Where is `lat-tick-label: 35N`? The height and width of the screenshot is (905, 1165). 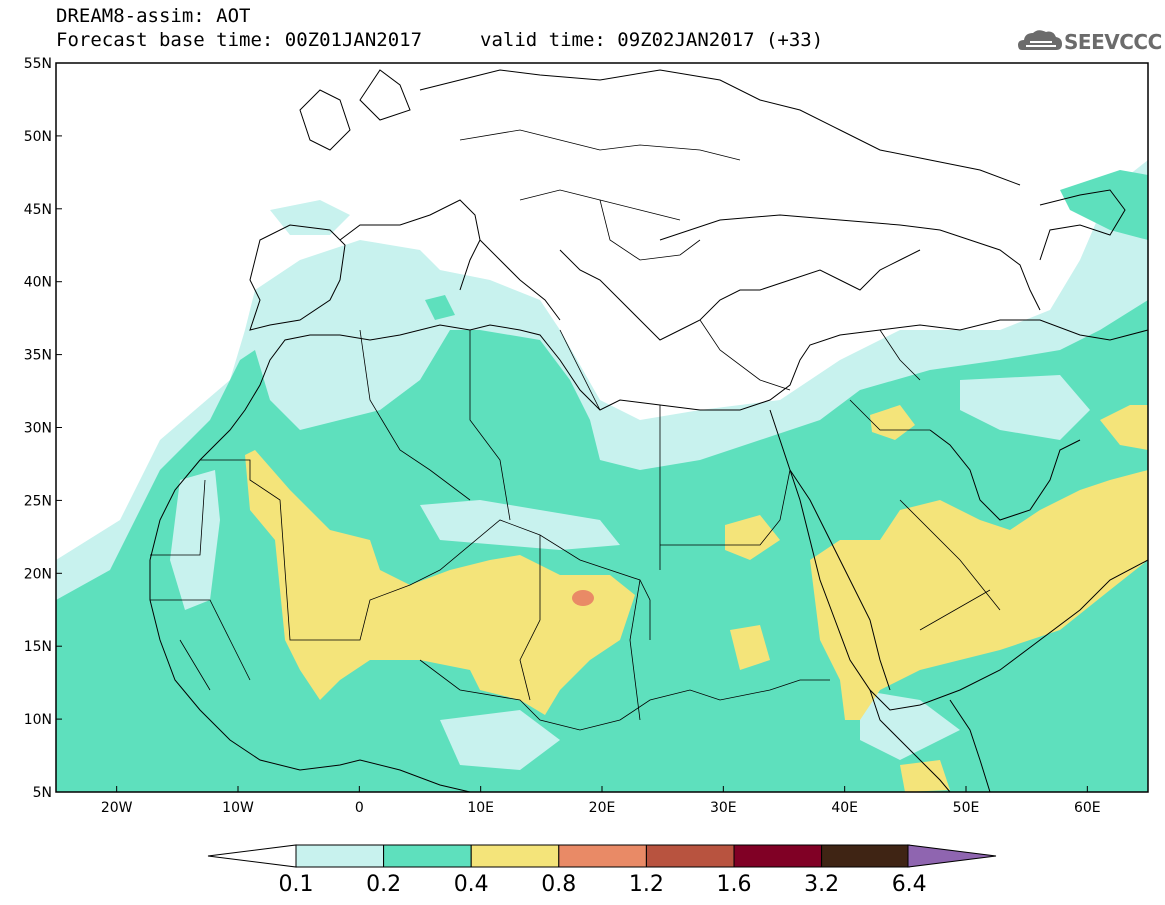 lat-tick-label: 35N is located at coordinates (38, 356).